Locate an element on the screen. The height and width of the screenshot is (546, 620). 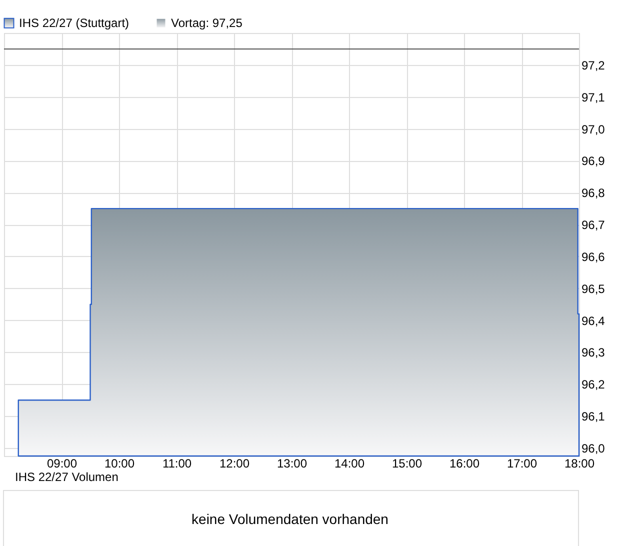
y-tick-label: 96,3 is located at coordinates (594, 353).